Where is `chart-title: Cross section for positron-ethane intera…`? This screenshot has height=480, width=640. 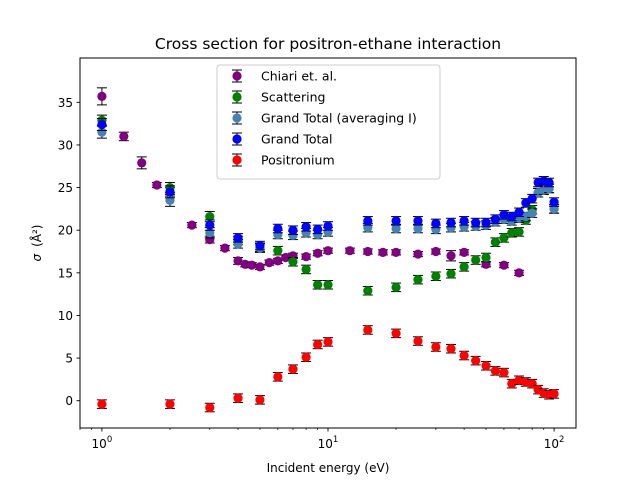
chart-title: Cross section for positron-ethane intera… is located at coordinates (328, 44).